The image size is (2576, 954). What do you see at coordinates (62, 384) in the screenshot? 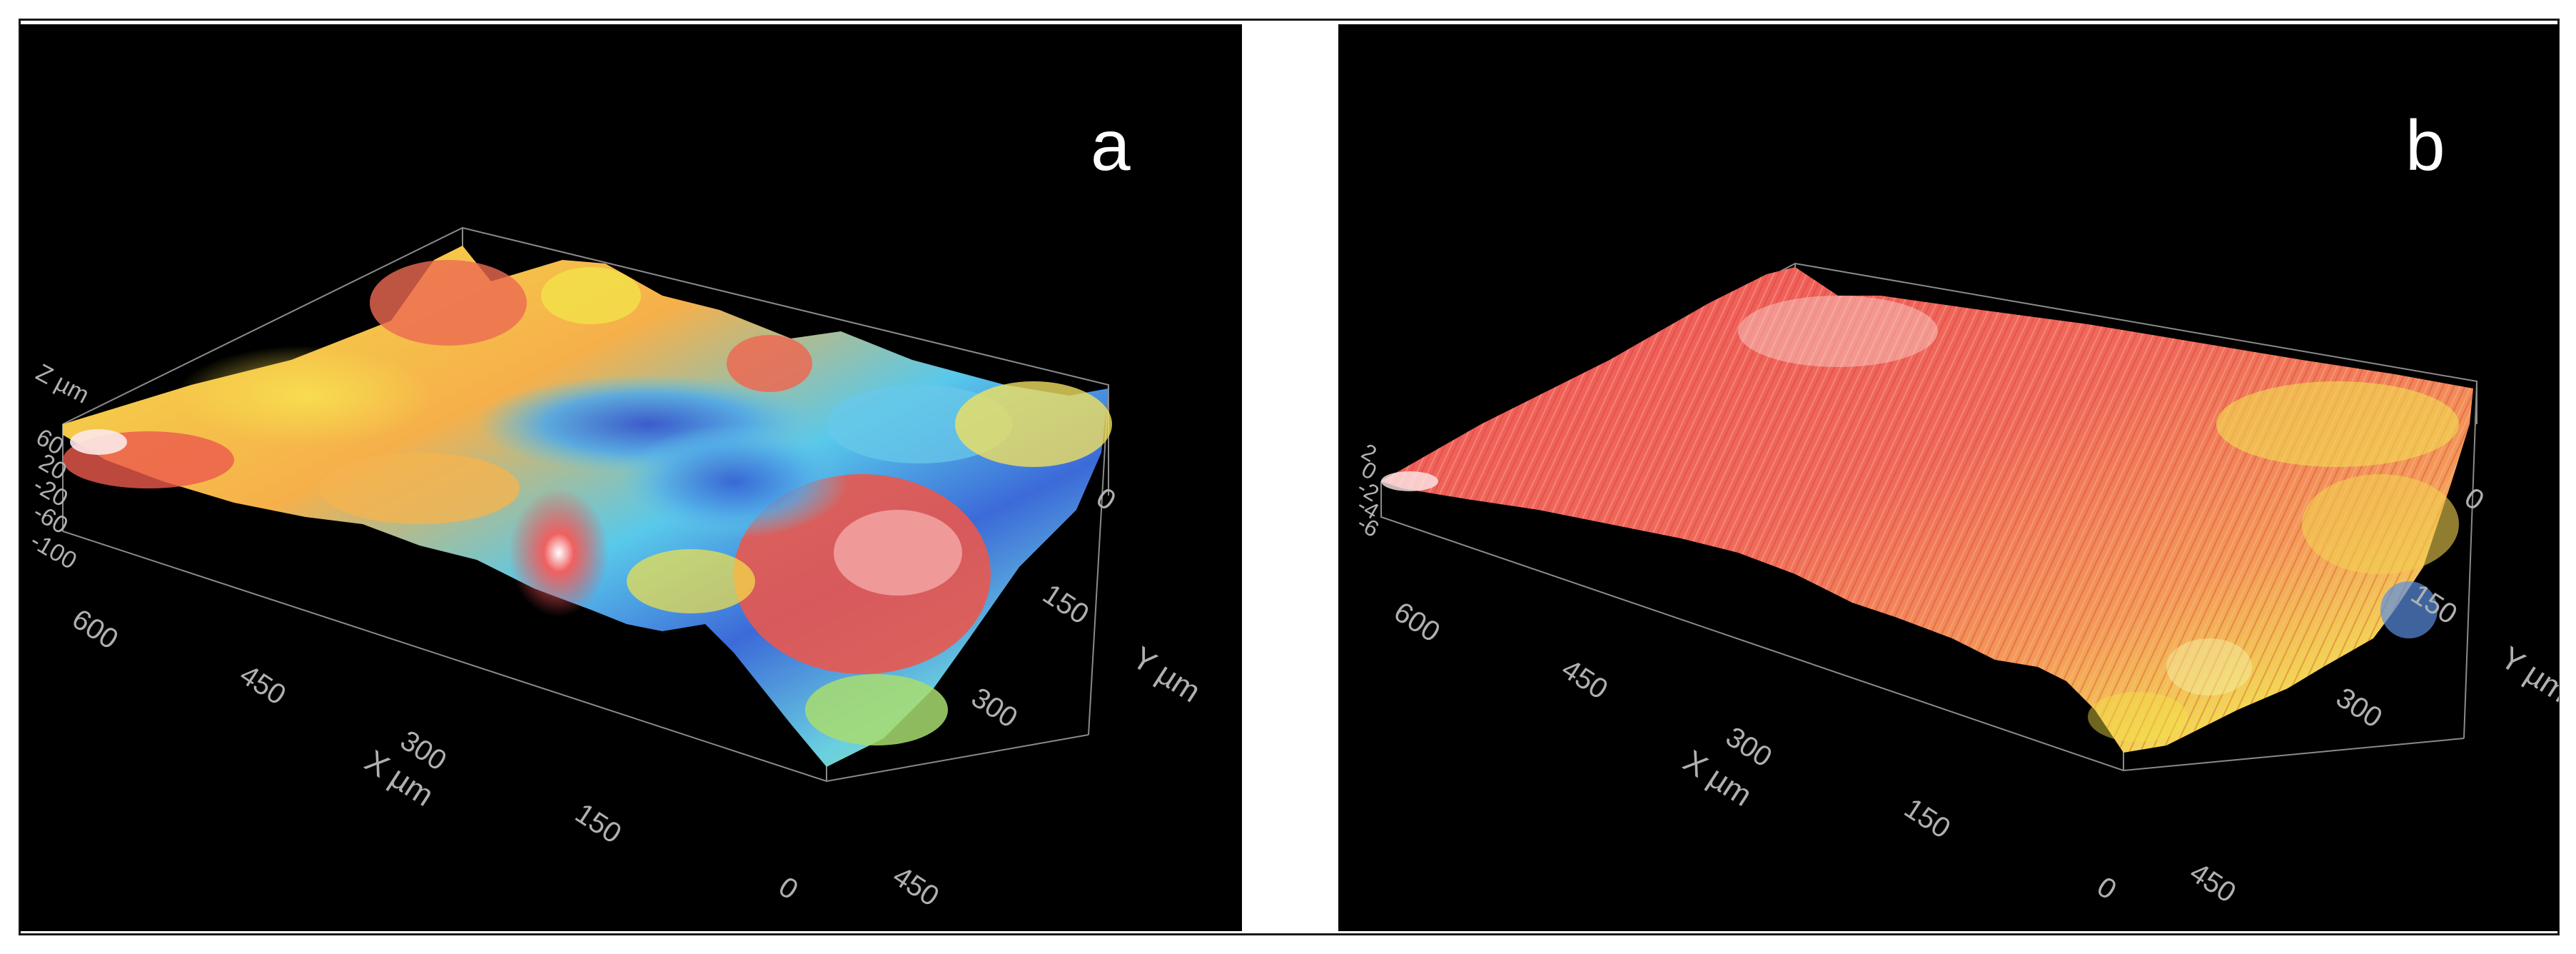
I see `z-axis-label-a: Z µm` at bounding box center [62, 384].